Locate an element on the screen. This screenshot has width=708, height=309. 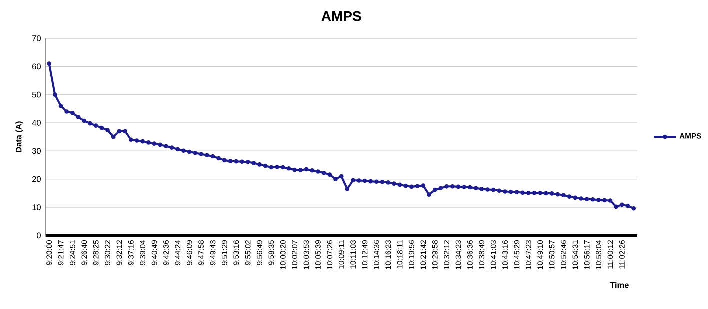
y-tick-label: 30 is located at coordinates (36, 151).